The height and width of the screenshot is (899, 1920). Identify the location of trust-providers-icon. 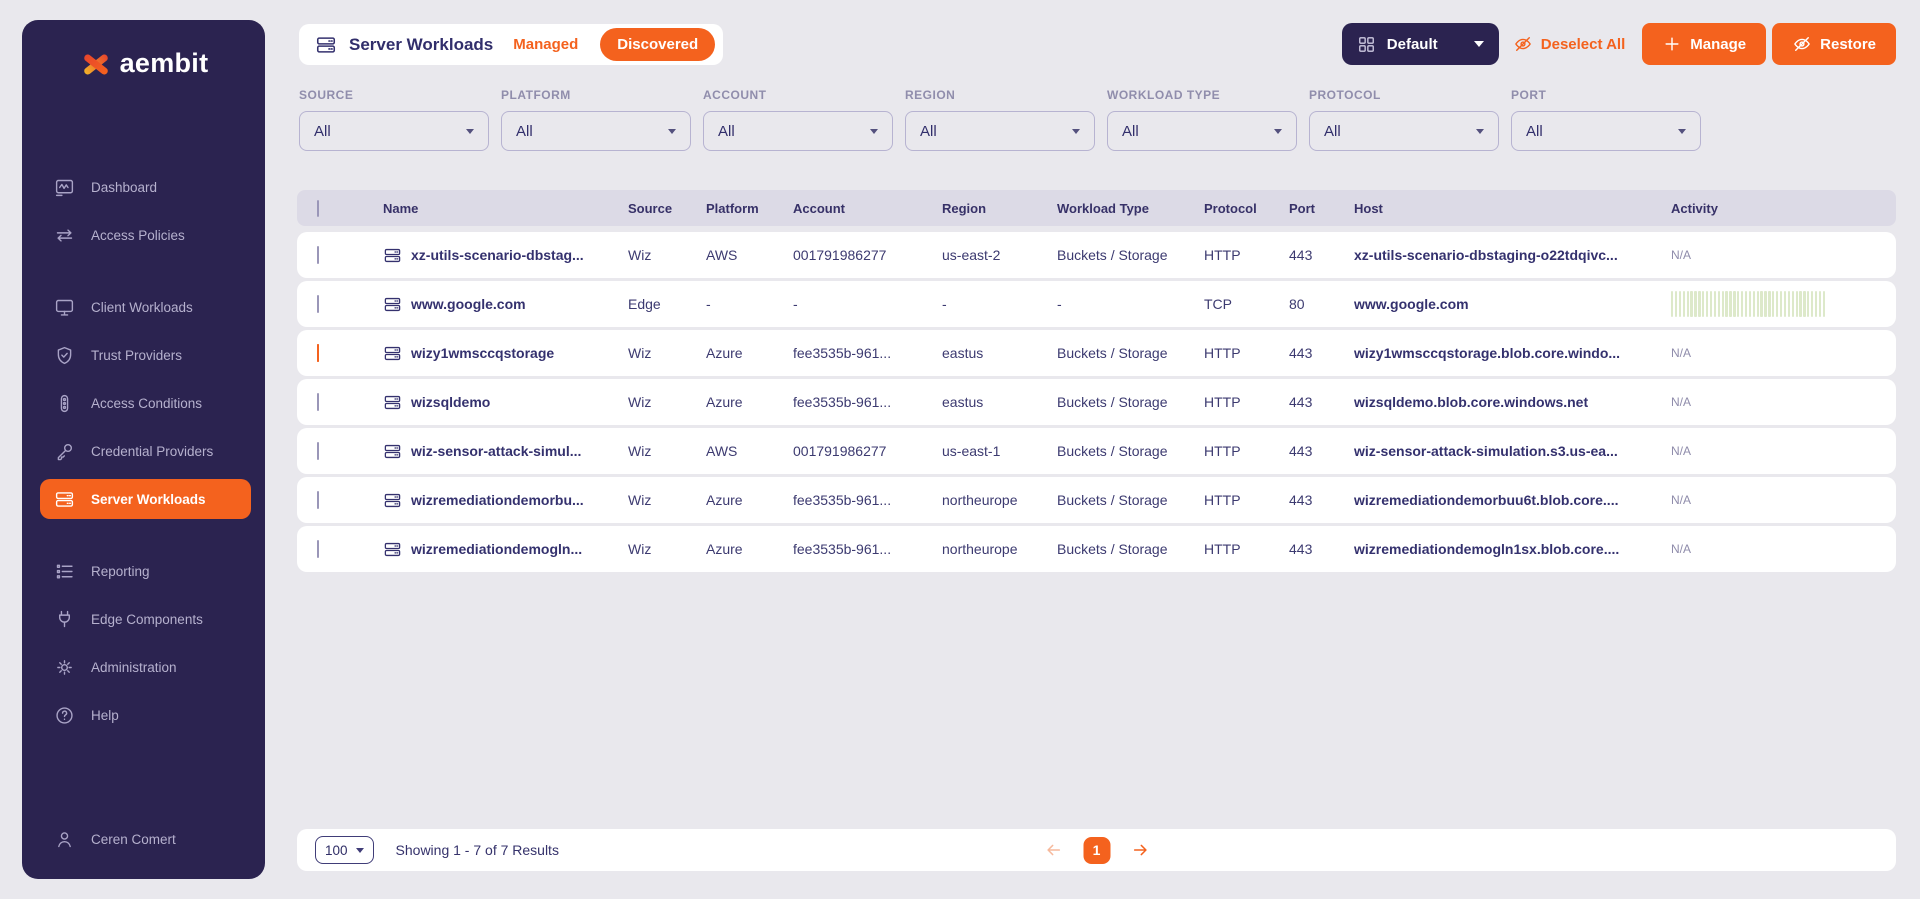
(64, 355).